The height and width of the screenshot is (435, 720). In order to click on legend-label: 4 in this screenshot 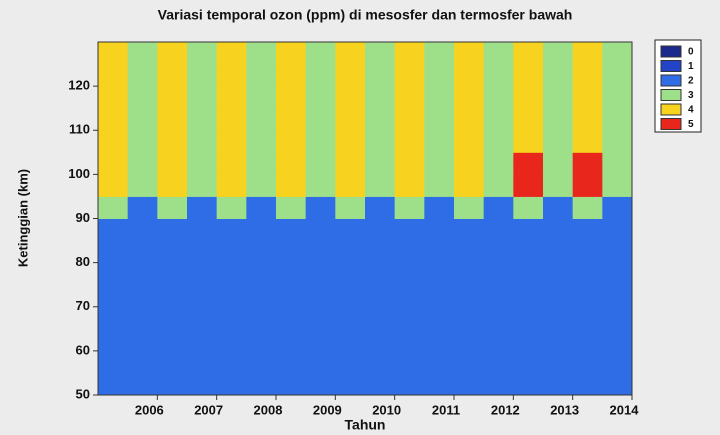, I will do `click(691, 110)`.